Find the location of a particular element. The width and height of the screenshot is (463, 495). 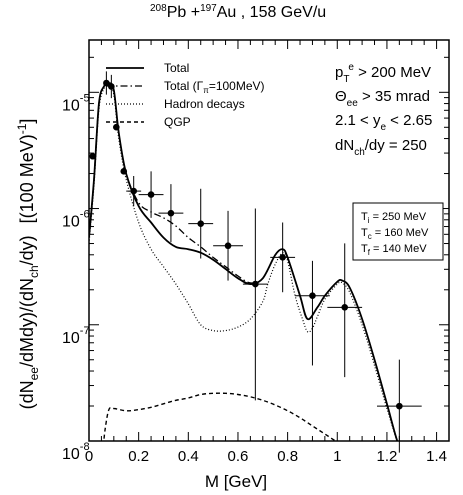

cut-multiplicity: dNch/dy = 250 is located at coordinates (381, 147).